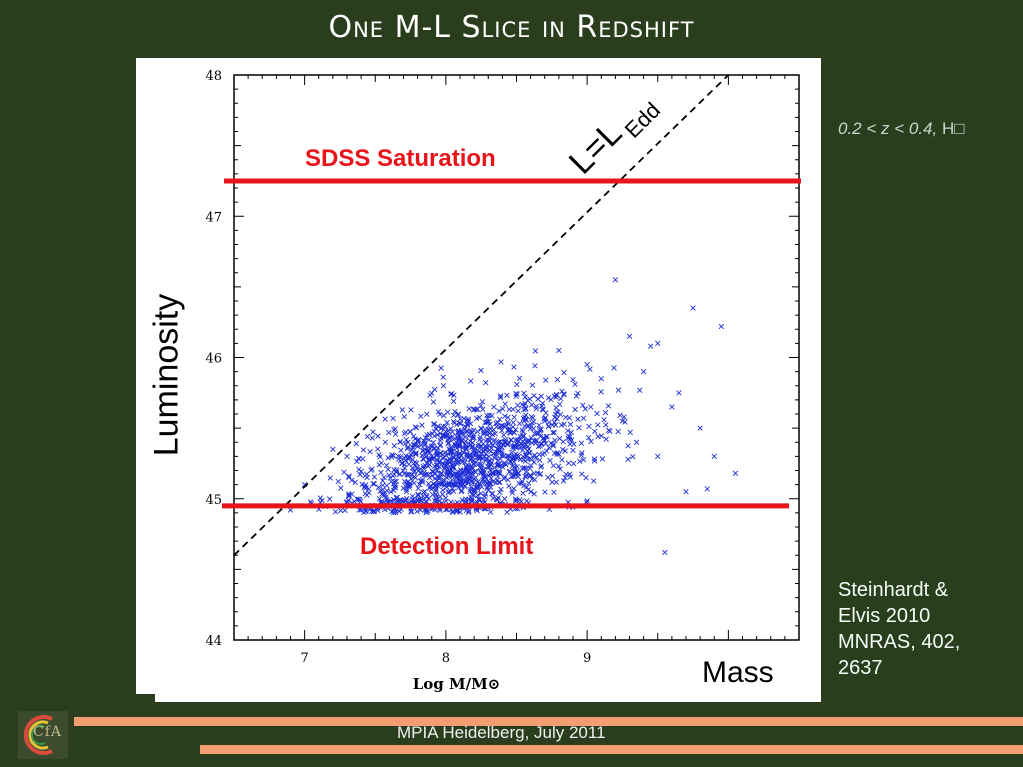 The image size is (1023, 767). Describe the element at coordinates (611, 749) in the screenshot. I see `accent-bar-bottom` at that location.